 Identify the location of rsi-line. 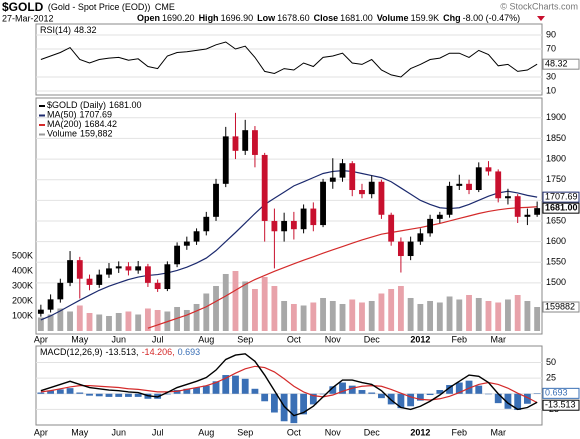
(289, 59).